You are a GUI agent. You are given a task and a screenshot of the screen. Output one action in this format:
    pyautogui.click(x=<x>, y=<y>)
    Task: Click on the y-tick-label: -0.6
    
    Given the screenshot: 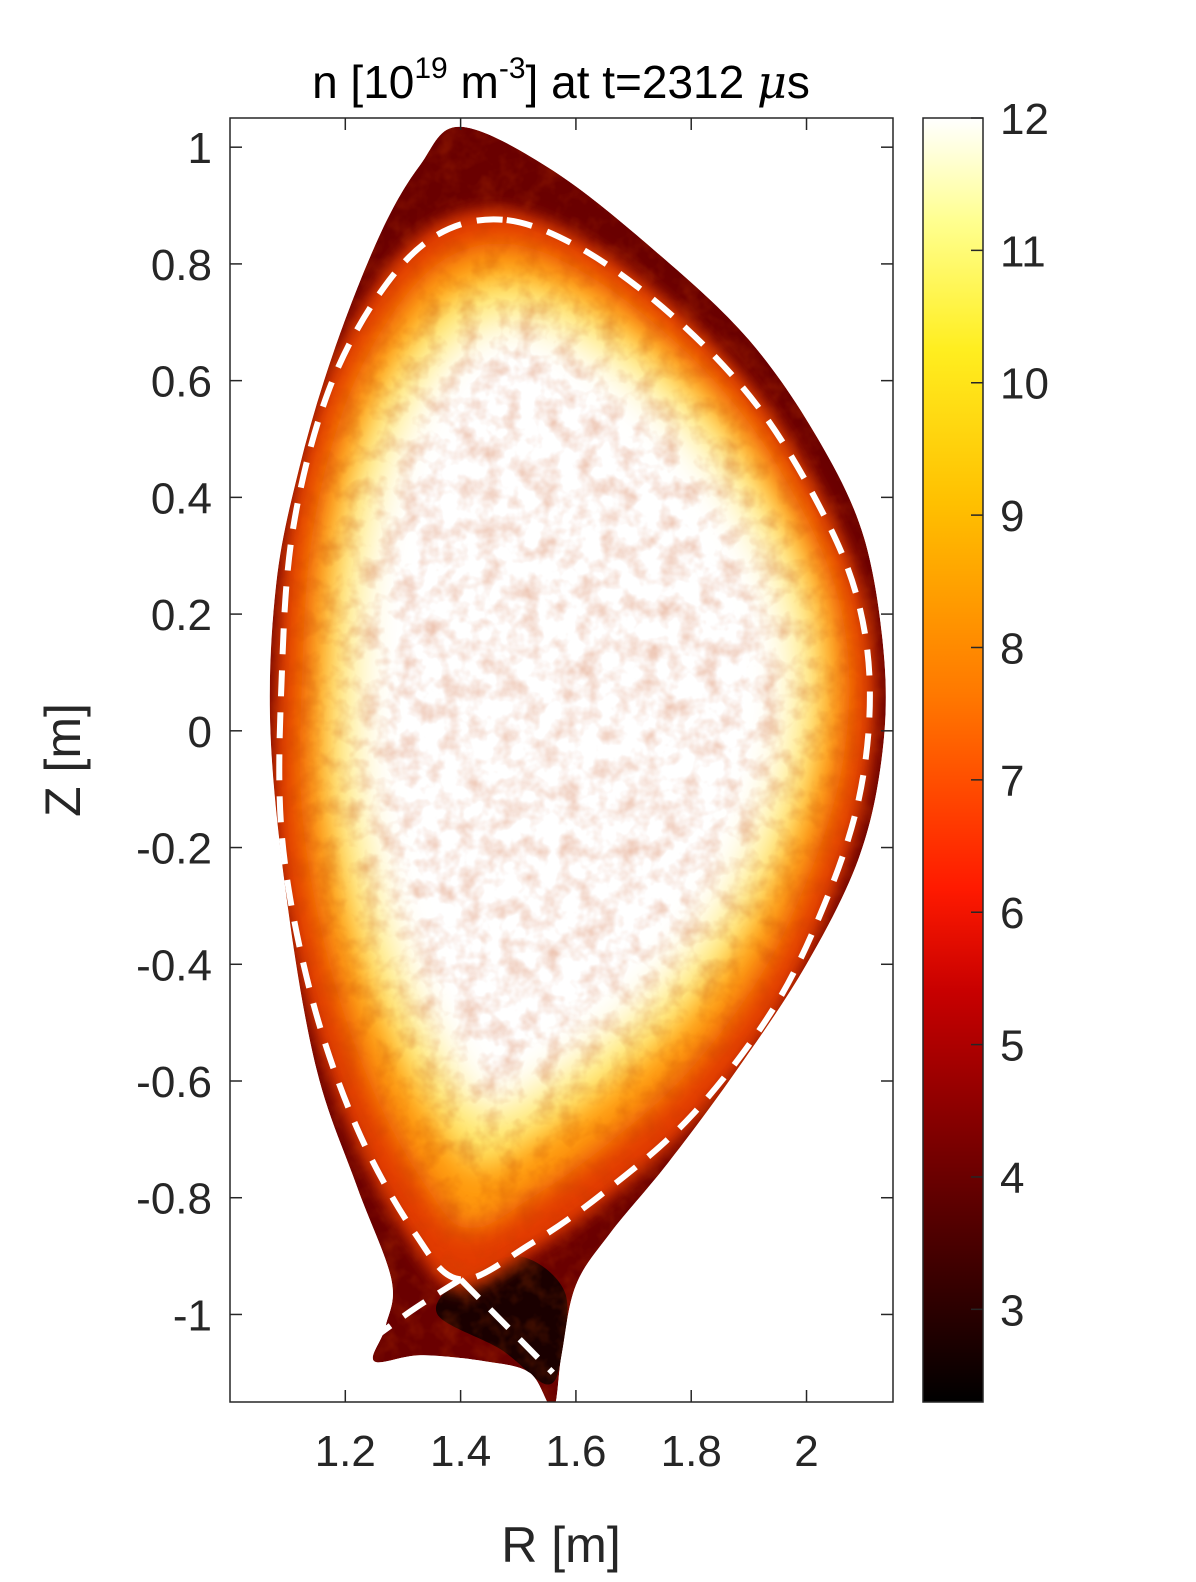 What is the action you would take?
    pyautogui.click(x=174, y=1082)
    